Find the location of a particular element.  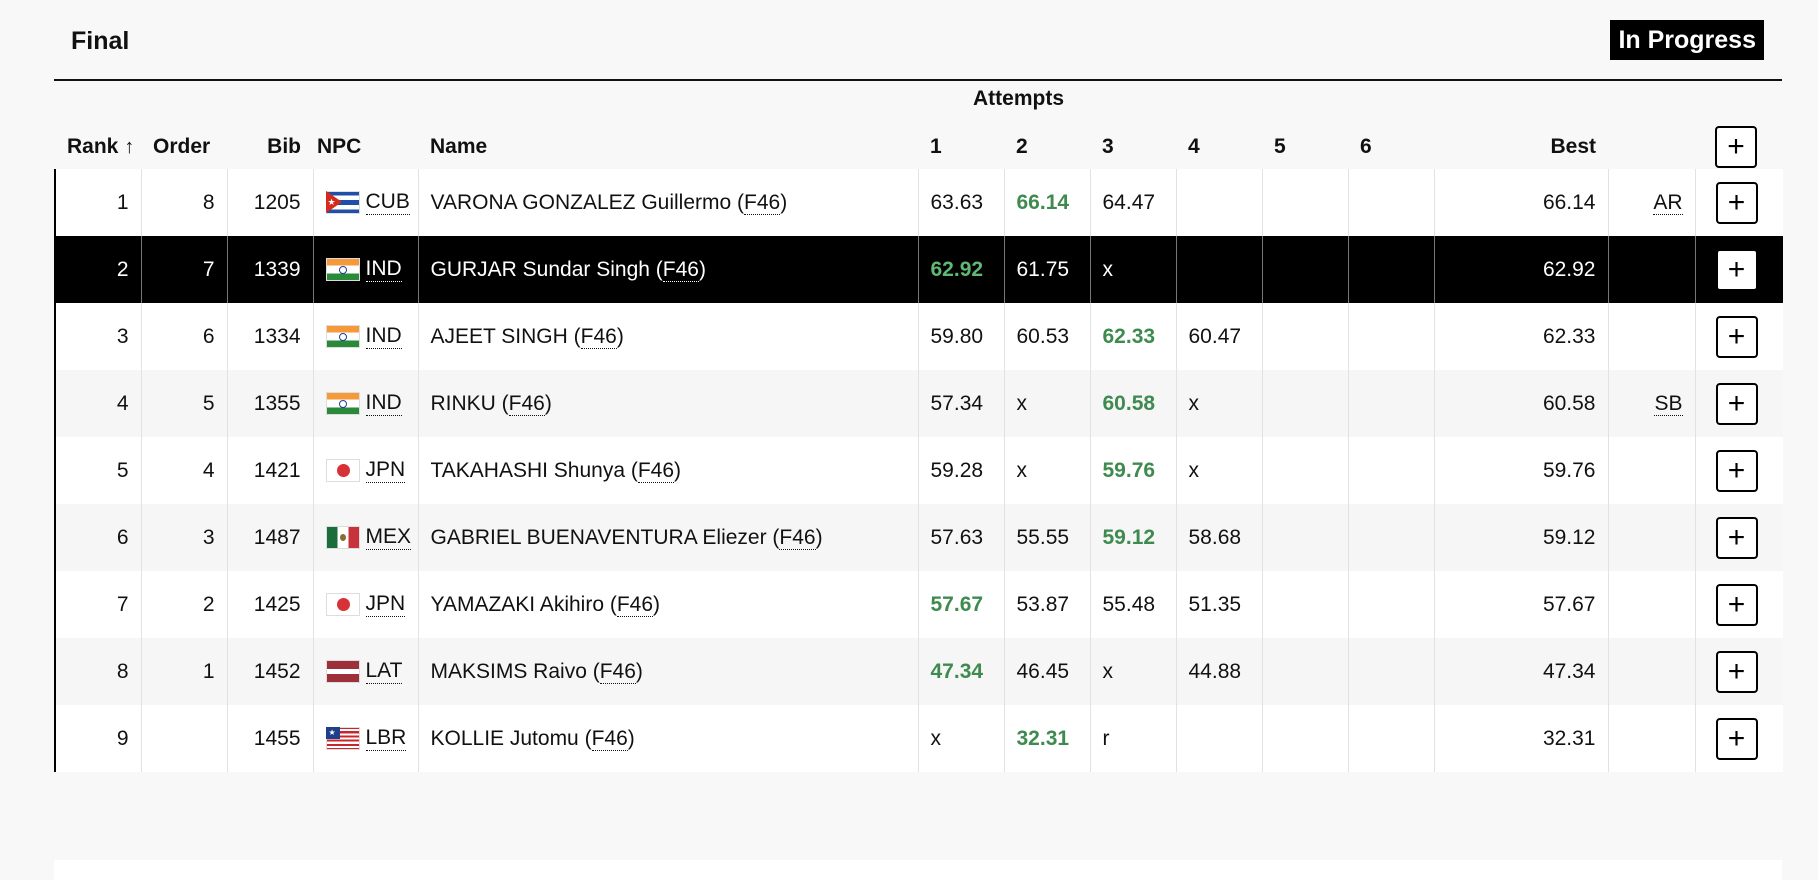

expand-cell: + is located at coordinates (1738, 336).